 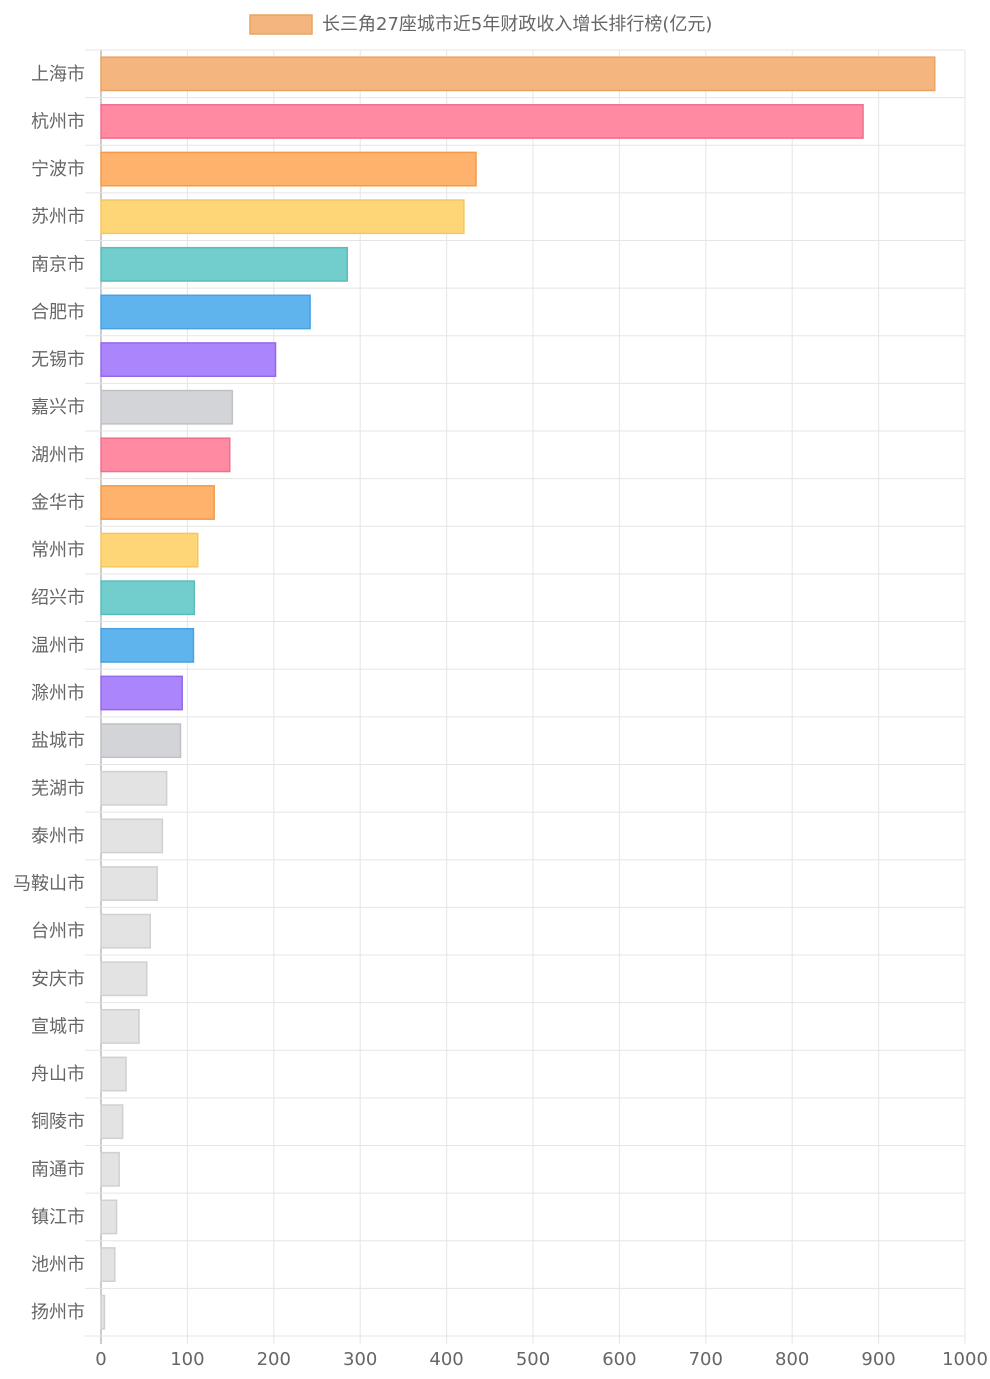 I want to click on x-tick-label: 800, so click(x=792, y=1359).